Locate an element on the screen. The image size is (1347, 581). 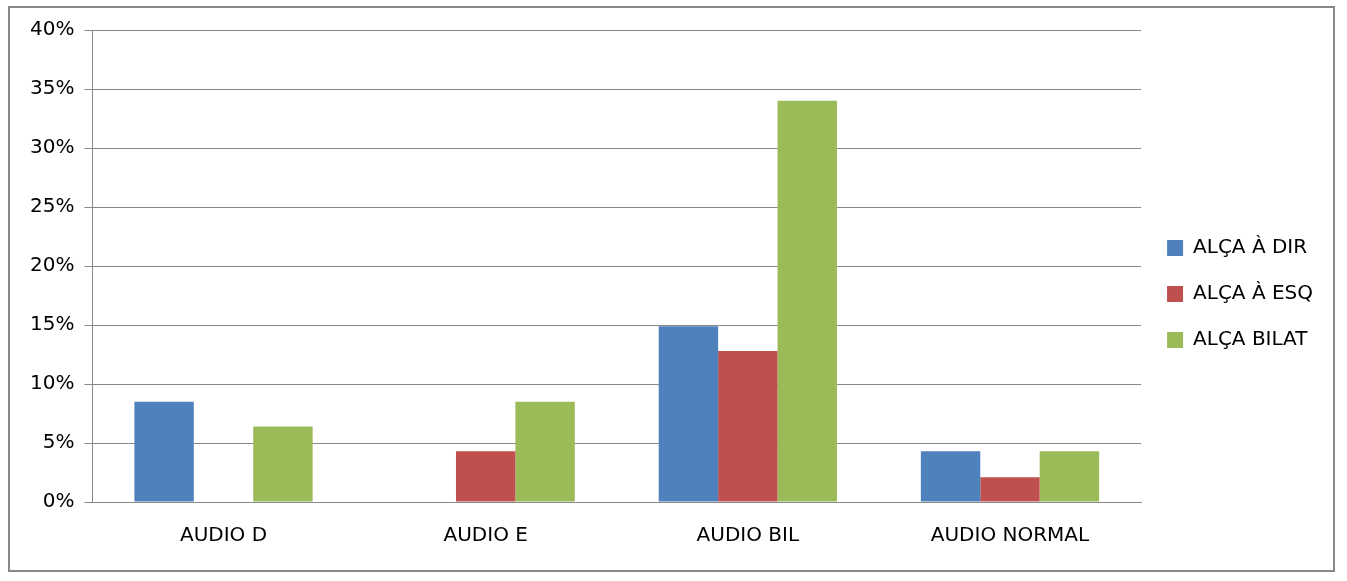
y-tick-label: 10% is located at coordinates (52, 382).